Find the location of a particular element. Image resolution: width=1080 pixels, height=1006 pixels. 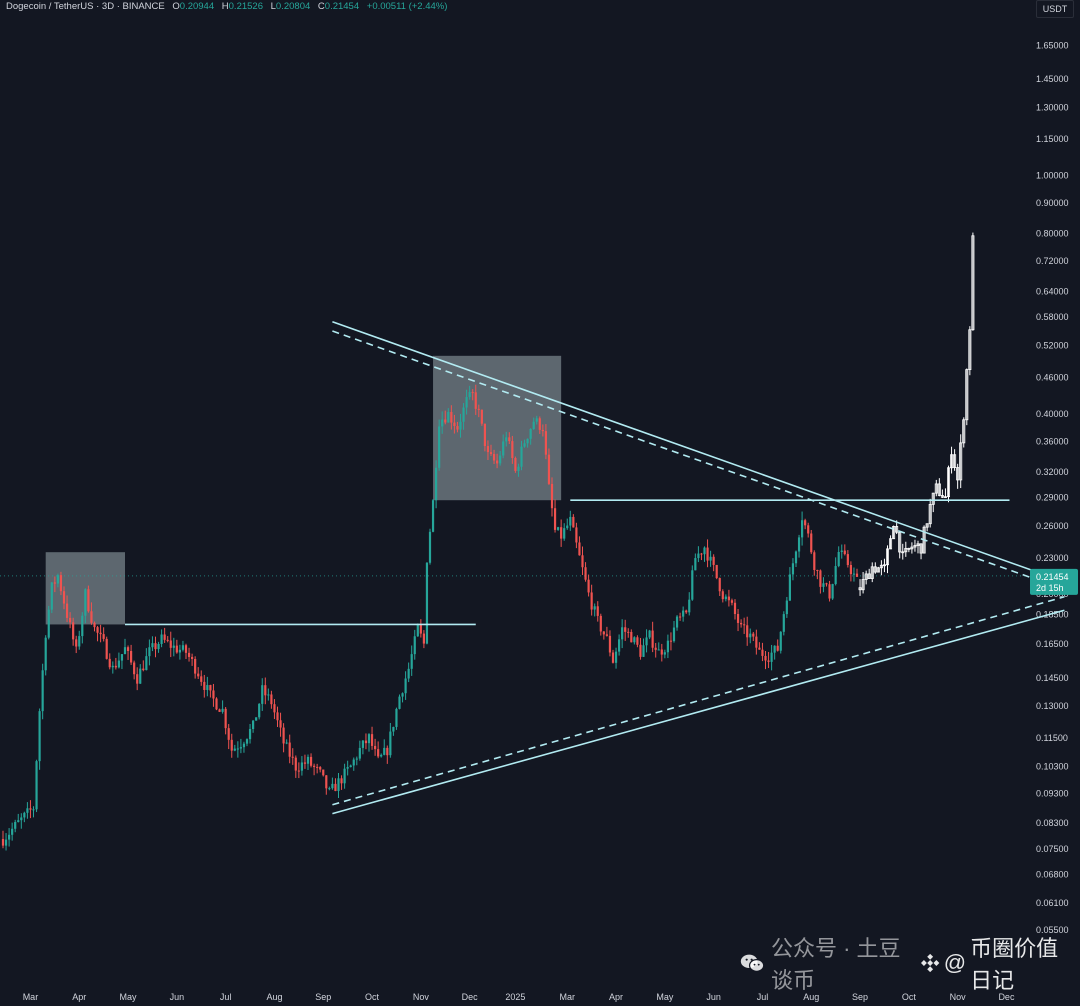

wechat-icon is located at coordinates (752, 963).